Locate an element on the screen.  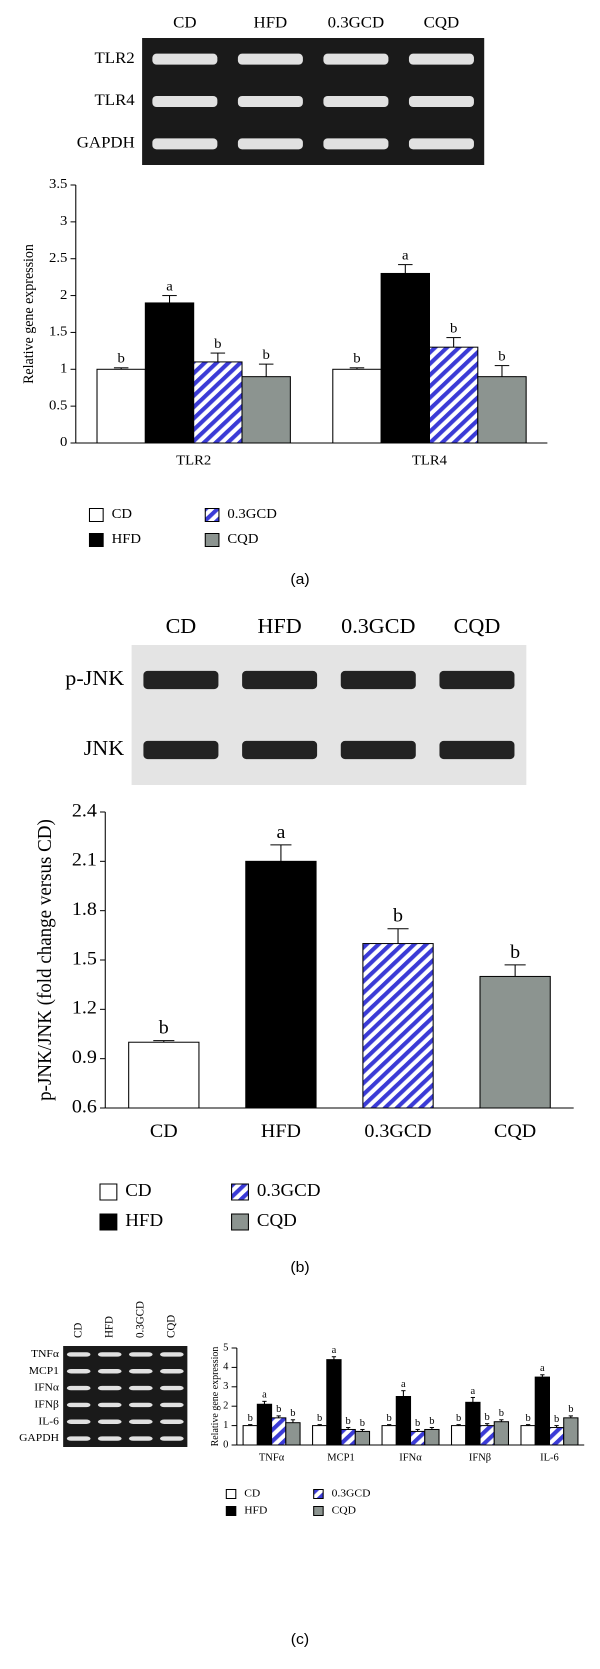
y-tick-label: 0.6 is located at coordinates (84, 1107).